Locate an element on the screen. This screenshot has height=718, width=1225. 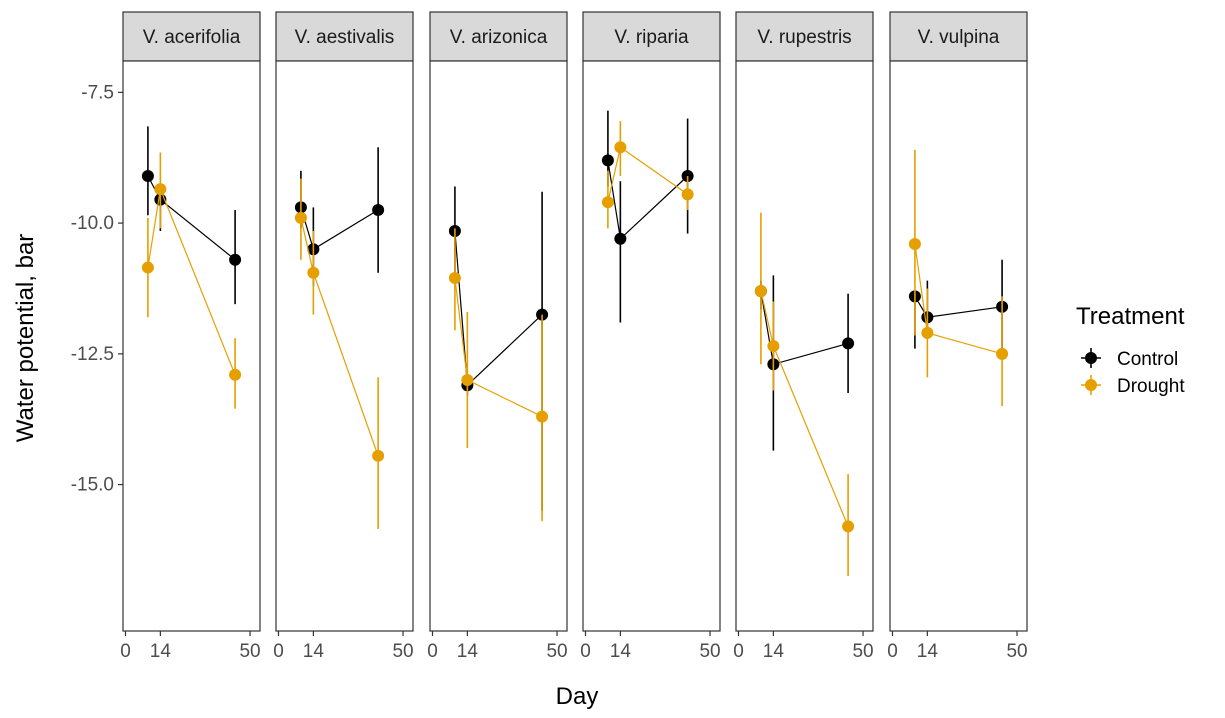
legend-key-drought: Drought is located at coordinates (1133, 386).